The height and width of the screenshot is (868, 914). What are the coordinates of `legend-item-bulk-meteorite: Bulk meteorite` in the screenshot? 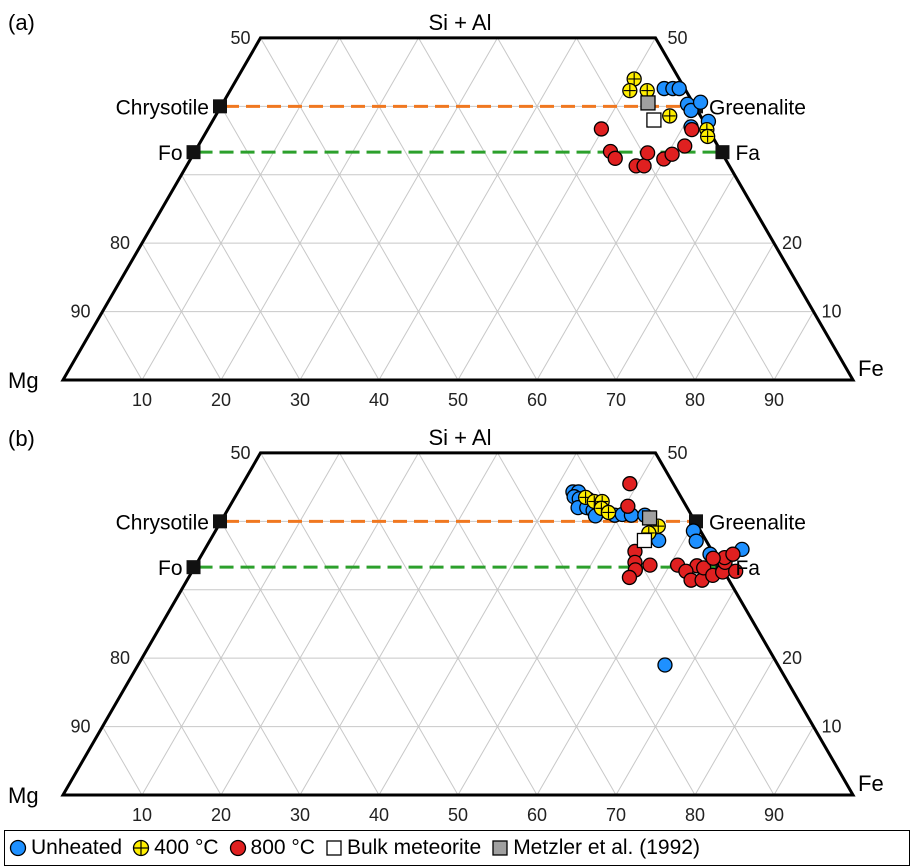 It's located at (403, 848).